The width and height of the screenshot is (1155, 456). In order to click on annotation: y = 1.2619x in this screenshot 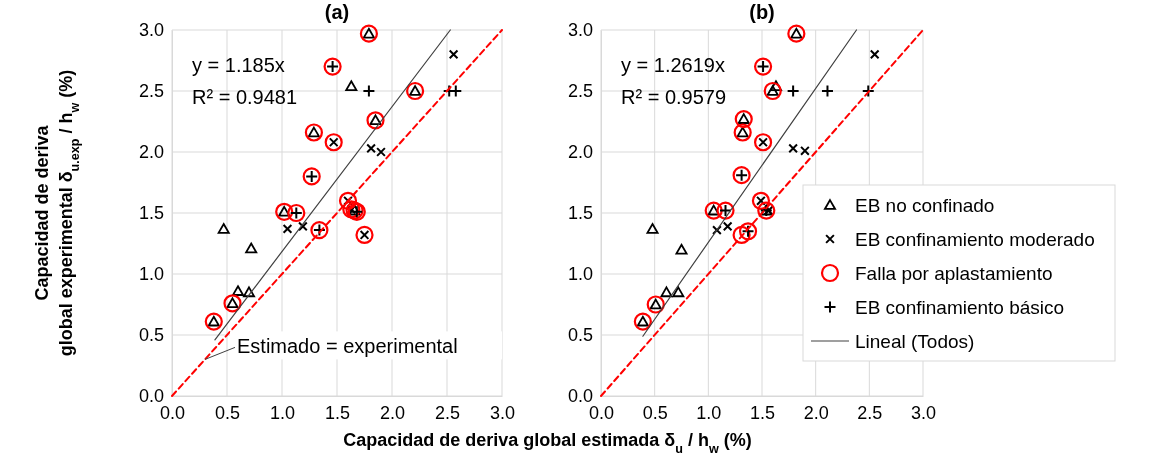, I will do `click(673, 65)`.